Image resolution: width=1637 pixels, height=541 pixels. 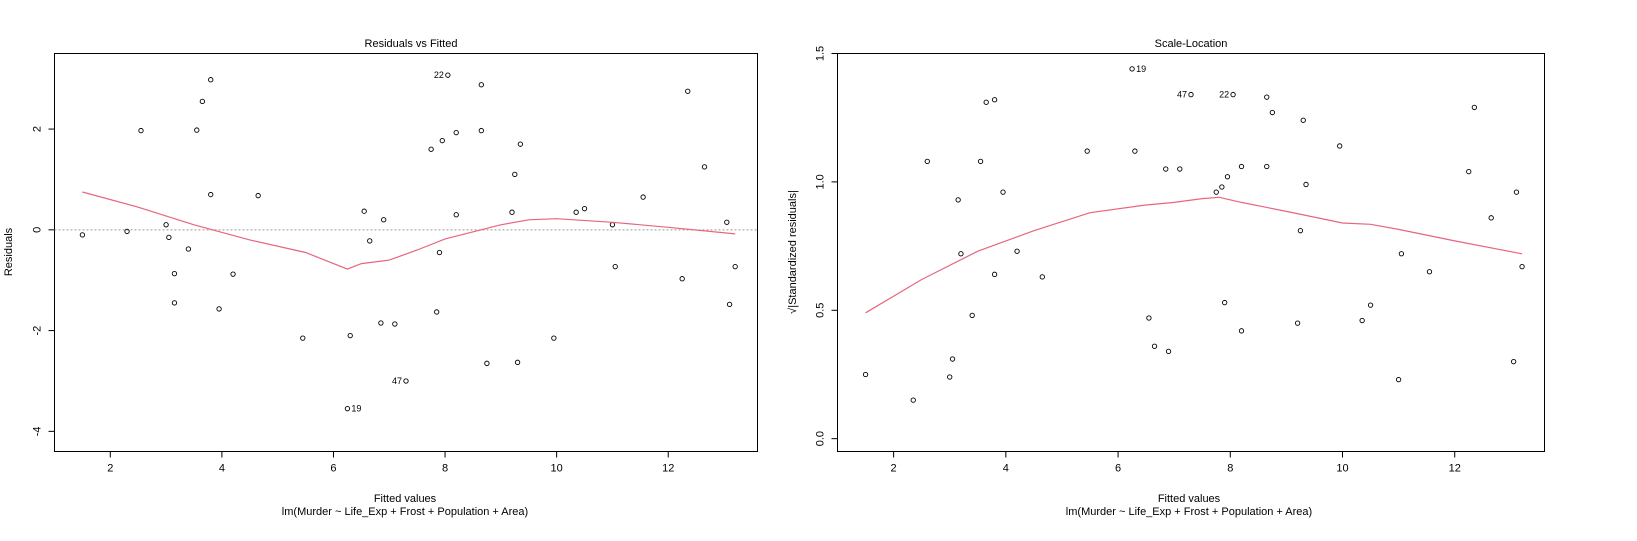 I want to click on x-tick-label: 10, so click(x=1342, y=469).